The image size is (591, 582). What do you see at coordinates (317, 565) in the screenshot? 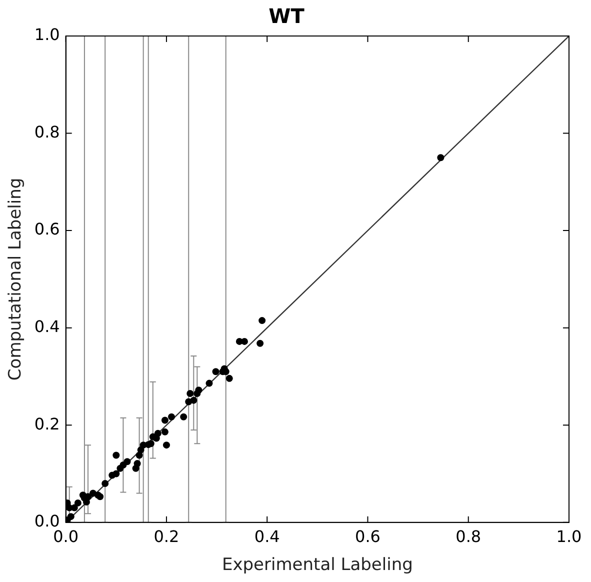
I see `x-axis-title: Experimental Labeling` at bounding box center [317, 565].